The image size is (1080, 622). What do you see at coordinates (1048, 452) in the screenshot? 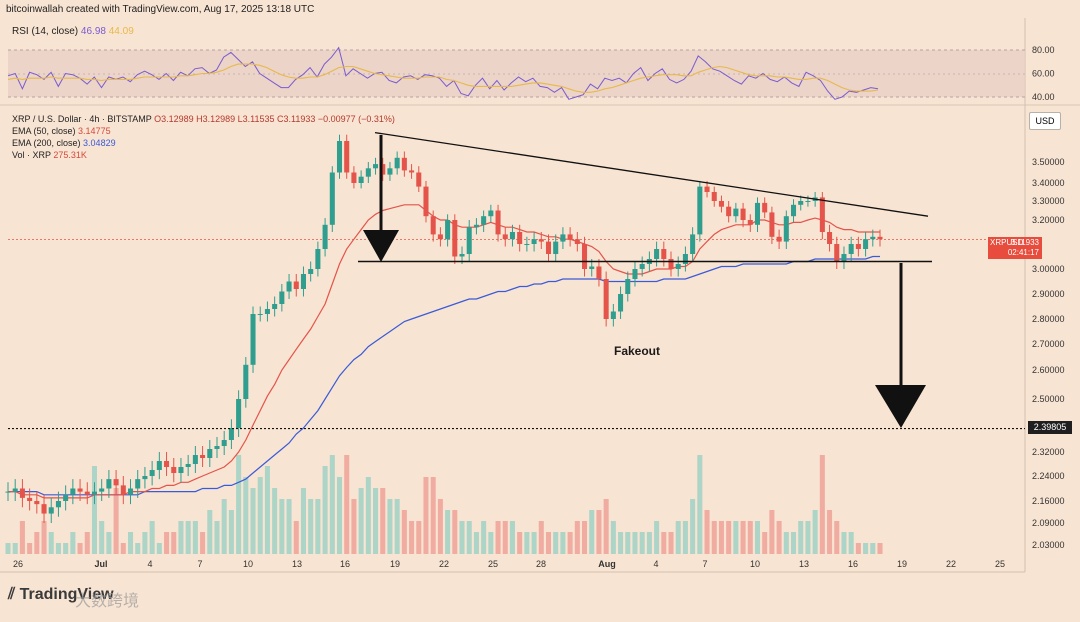
I see `price-tick-label: 2.32000` at bounding box center [1048, 452].